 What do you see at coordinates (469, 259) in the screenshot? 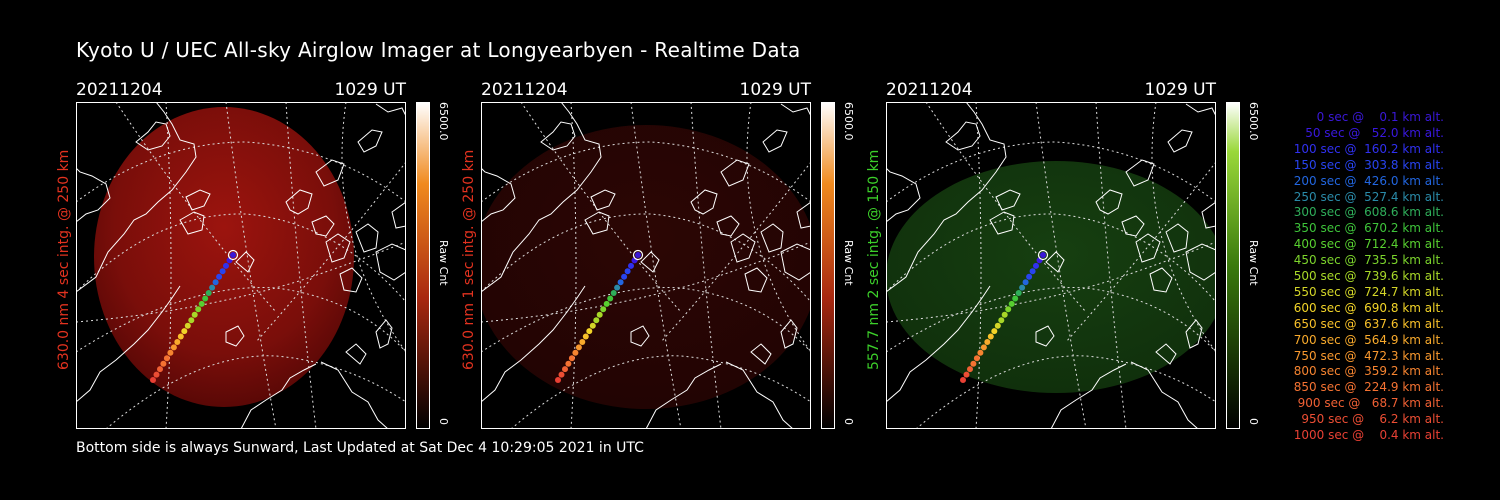
I see `panel-wavelength-label: 630.0 nm 1 sec intg. @ 250 km` at bounding box center [469, 259].